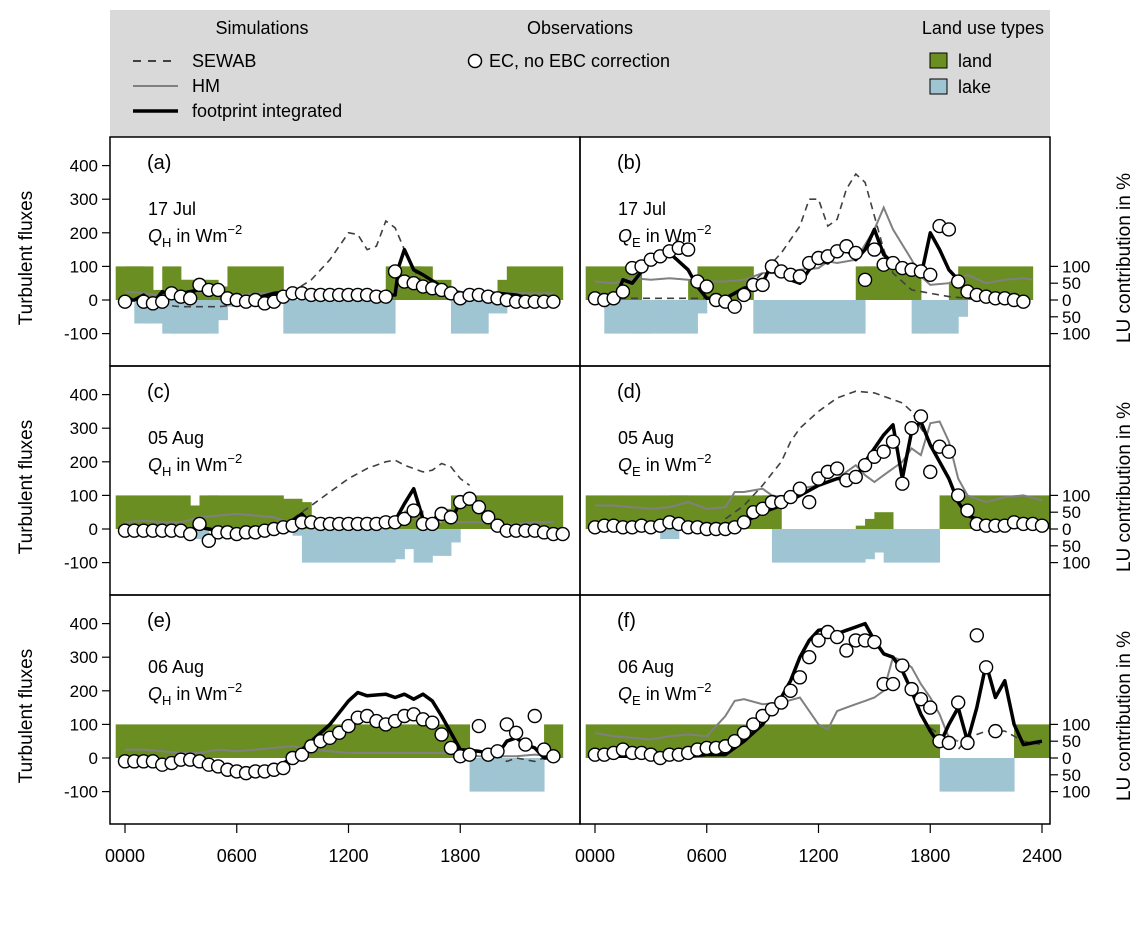 This screenshot has height=948, width=1143. What do you see at coordinates (930, 856) in the screenshot?
I see `xtick-label: 1800` at bounding box center [930, 856].